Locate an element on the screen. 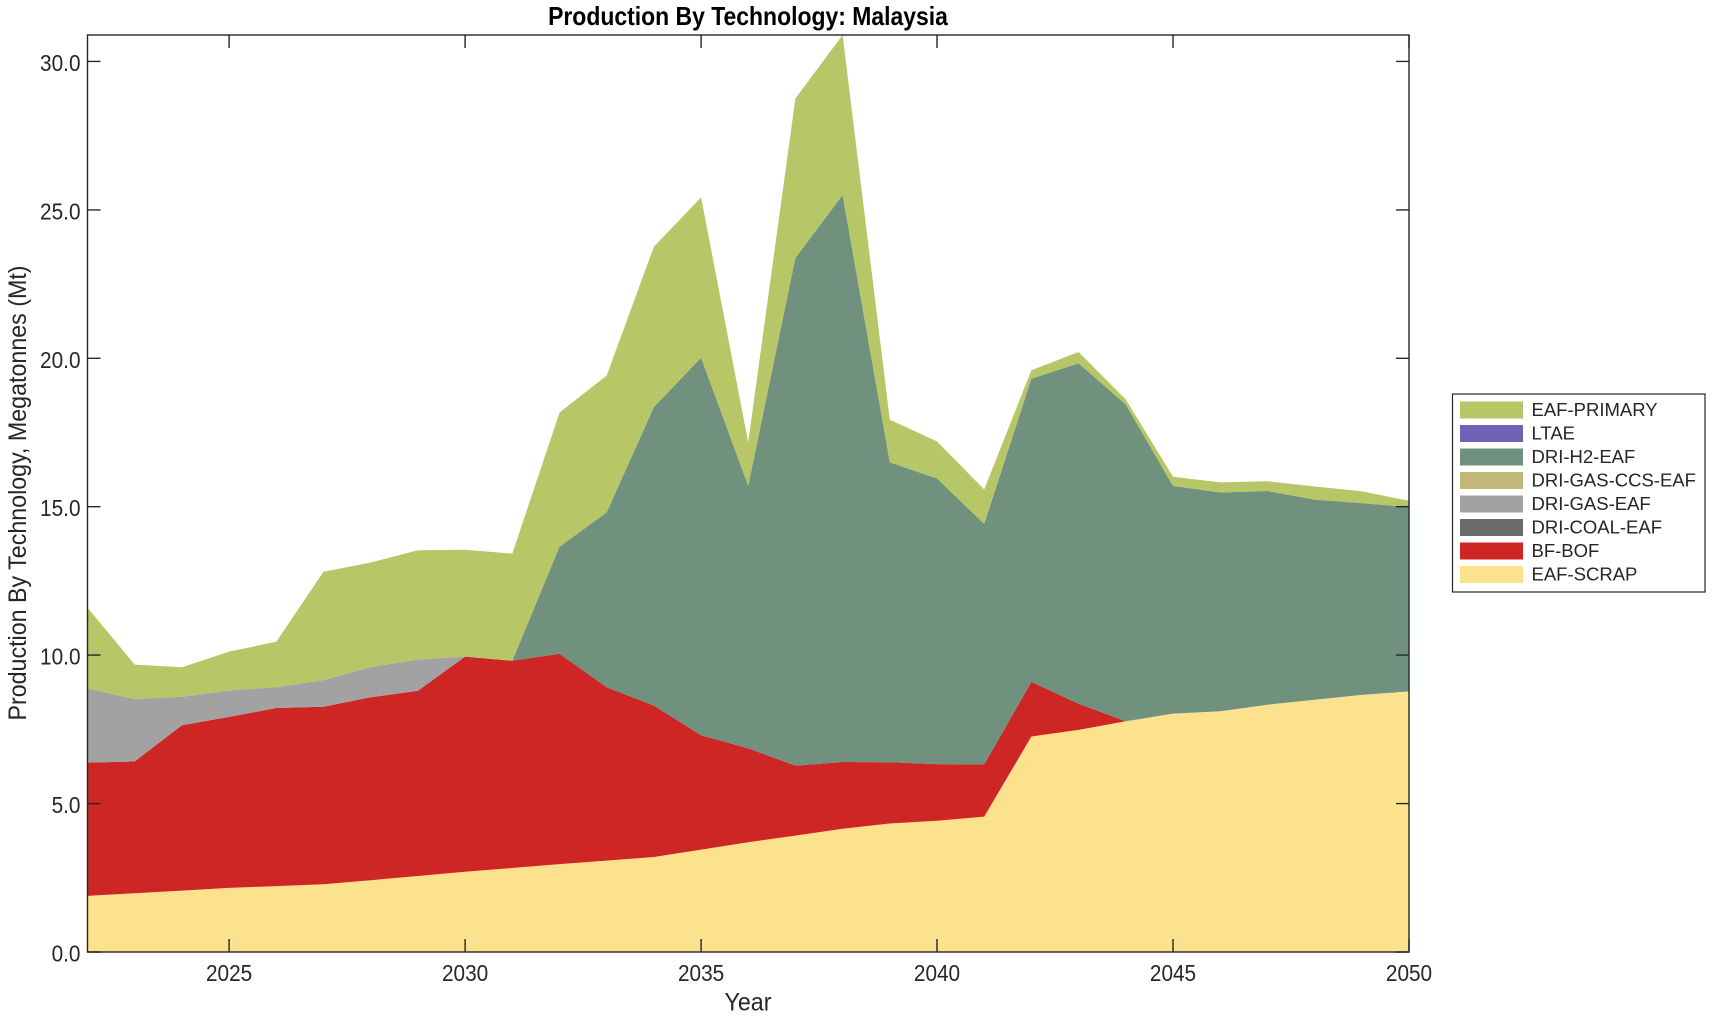 Image resolution: width=1715 pixels, height=1020 pixels. svg-text: 2050 is located at coordinates (1409, 973).